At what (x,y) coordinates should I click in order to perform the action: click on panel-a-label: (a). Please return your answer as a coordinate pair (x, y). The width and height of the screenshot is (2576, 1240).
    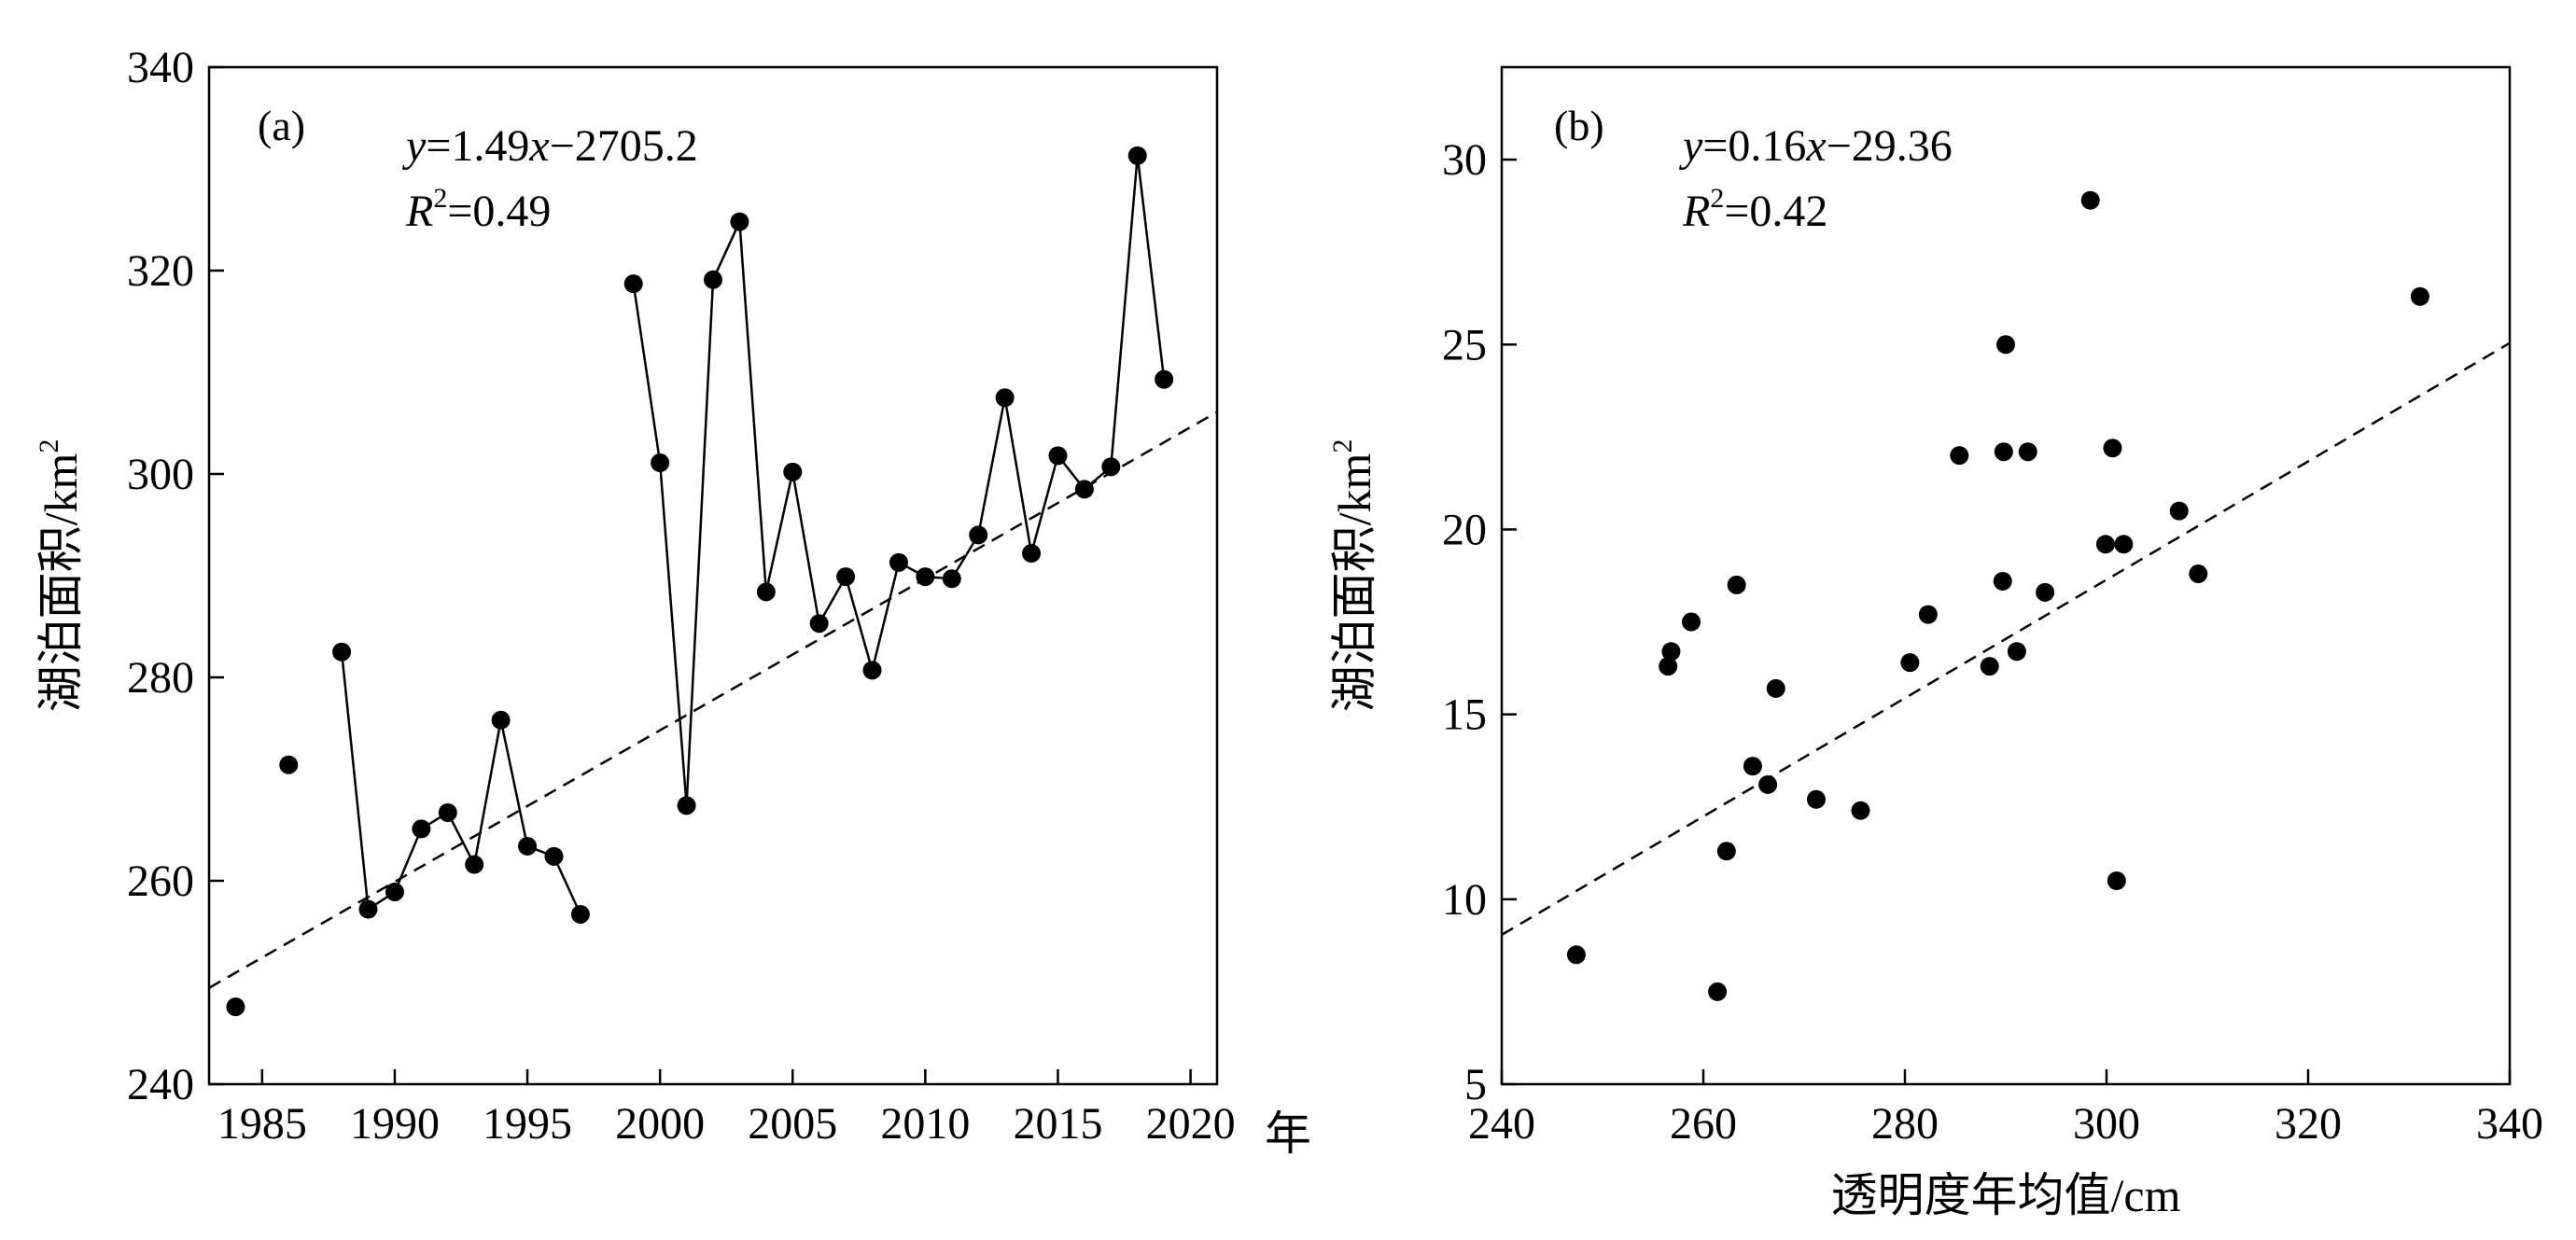
    Looking at the image, I should click on (281, 125).